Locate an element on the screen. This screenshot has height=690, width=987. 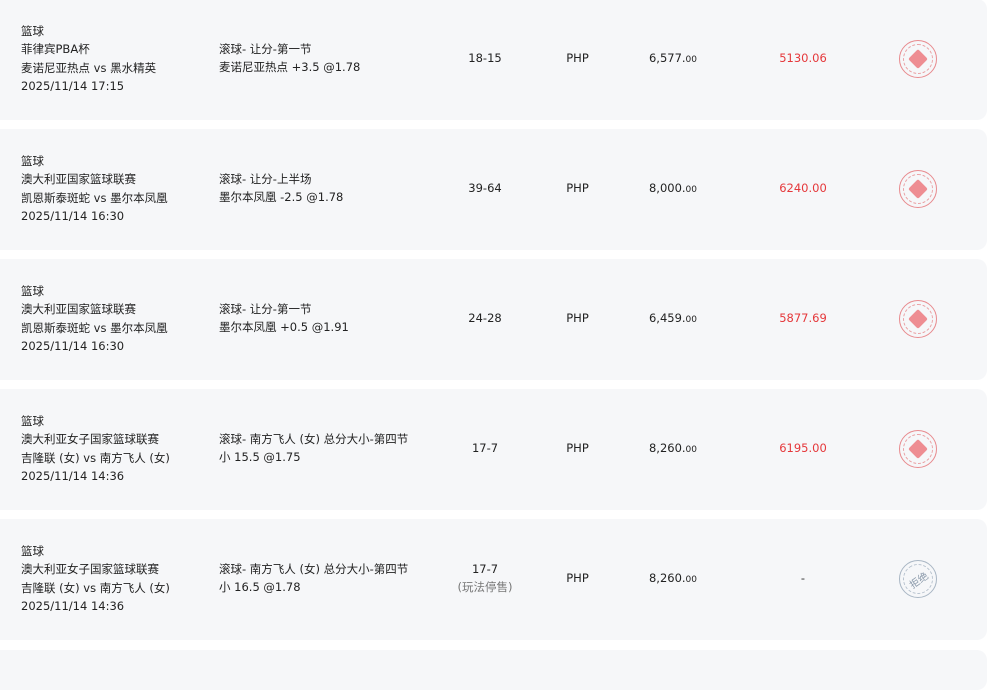
payout: 5877.69 is located at coordinates (803, 318).